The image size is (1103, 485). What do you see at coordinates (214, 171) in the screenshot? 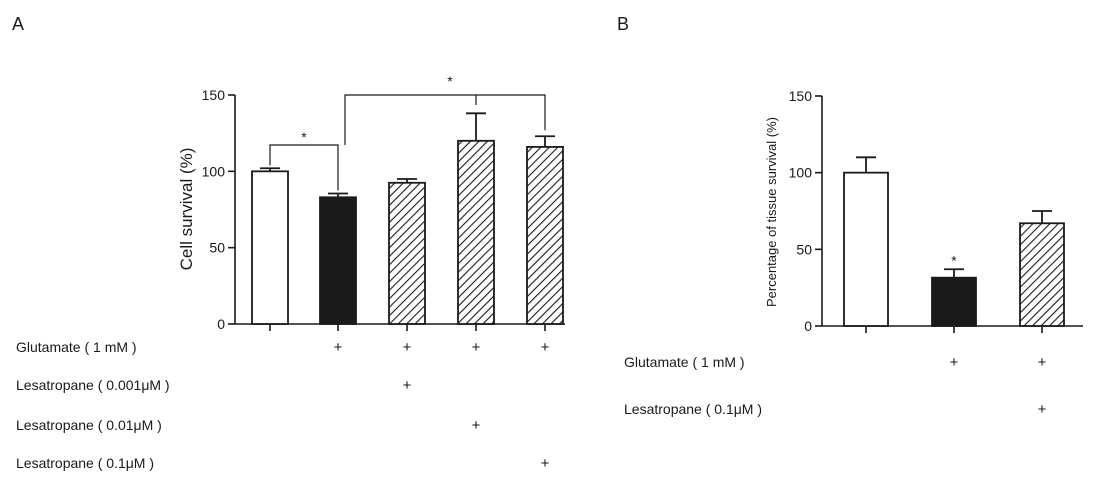
I see `panel-a-y-tick-label: 100` at bounding box center [214, 171].